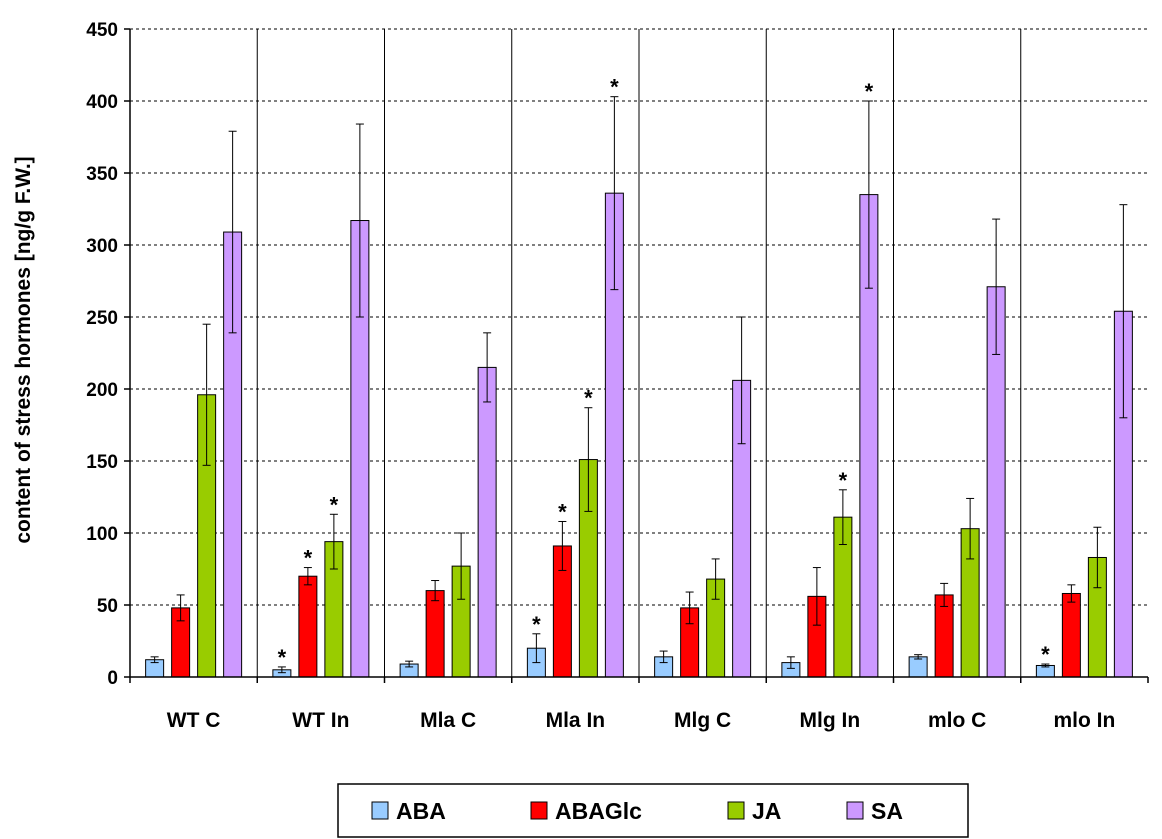  I want to click on y-tick-label: 100, so click(102, 534).